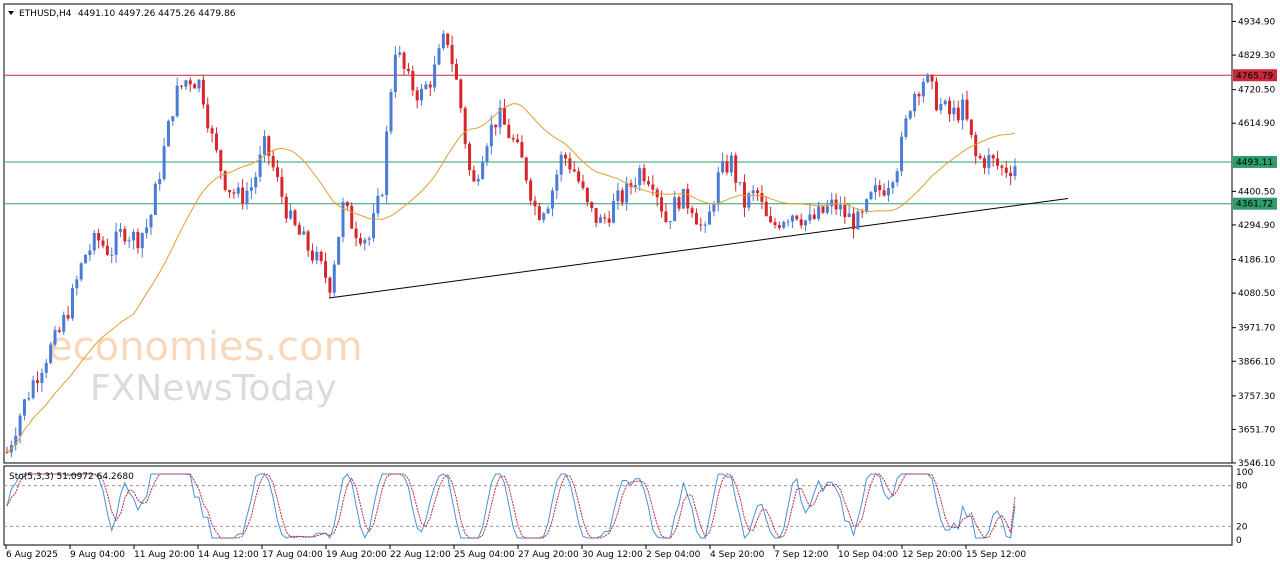  What do you see at coordinates (71, 477) in the screenshot?
I see `stochastic-label: Sto(5,3,3) 51.0972 64.2680` at bounding box center [71, 477].